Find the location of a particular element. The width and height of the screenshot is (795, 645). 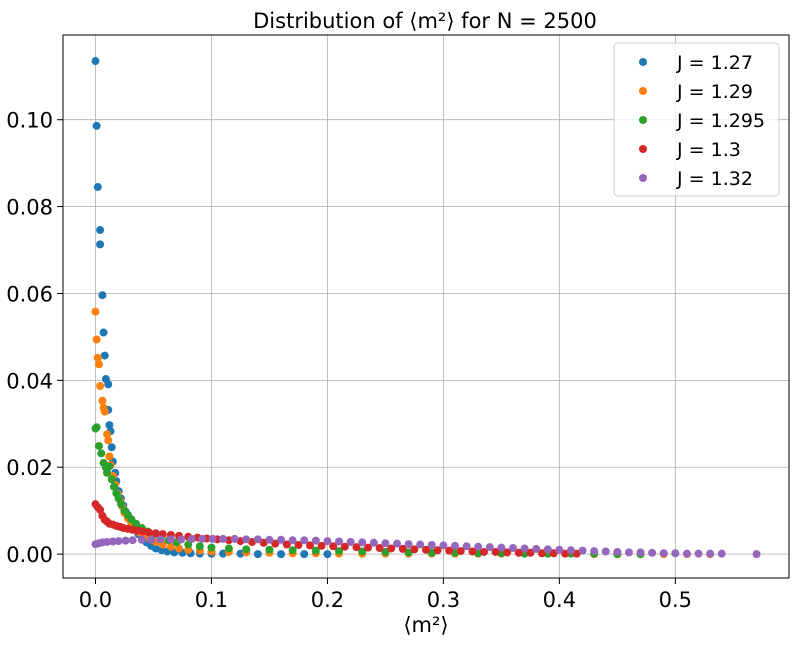

legend-label: J = 1.32 is located at coordinates (714, 179).